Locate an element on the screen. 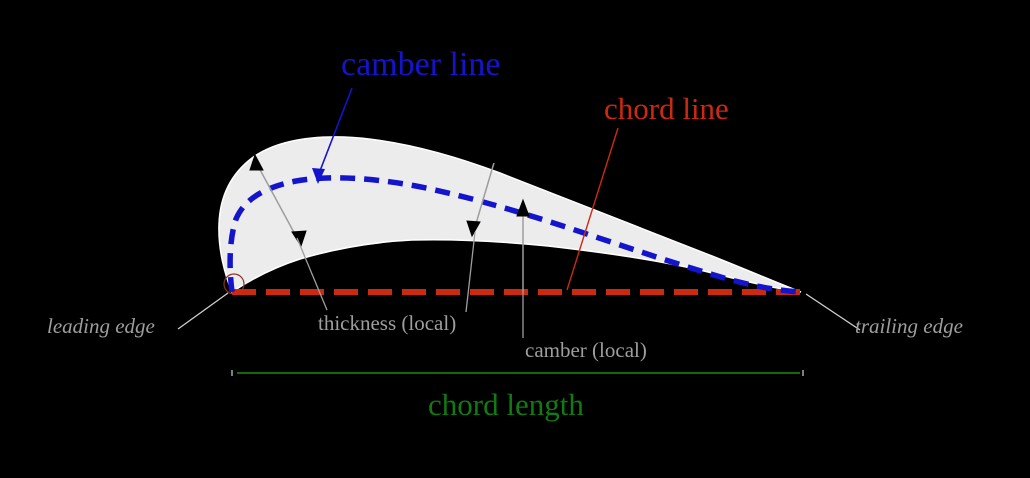 The height and width of the screenshot is (478, 1030). label-chord-line: chord line is located at coordinates (666, 108).